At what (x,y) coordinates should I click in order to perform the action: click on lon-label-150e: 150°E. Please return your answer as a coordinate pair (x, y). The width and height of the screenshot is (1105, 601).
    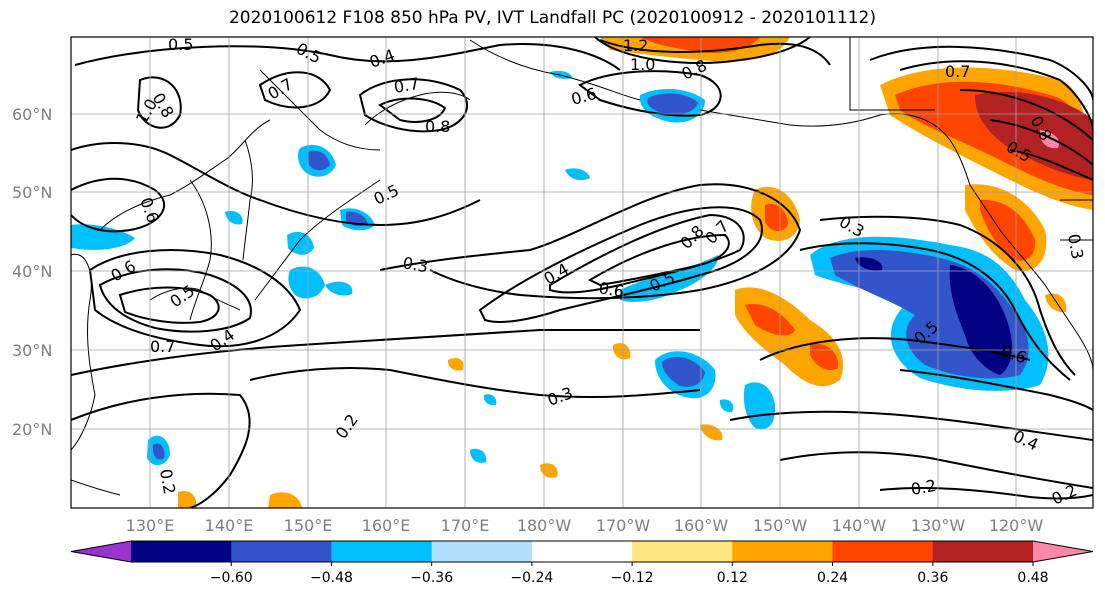
    Looking at the image, I should click on (308, 525).